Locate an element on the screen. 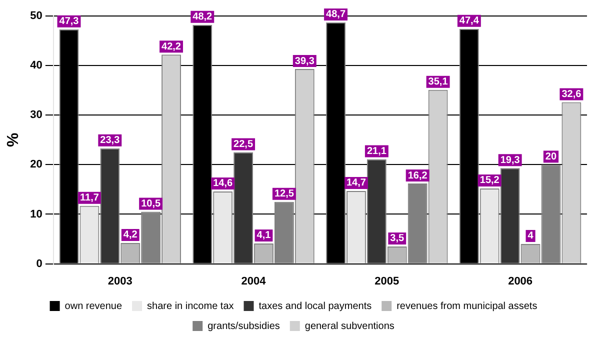 The height and width of the screenshot is (341, 597). x-tick-label: 2005 is located at coordinates (387, 281).